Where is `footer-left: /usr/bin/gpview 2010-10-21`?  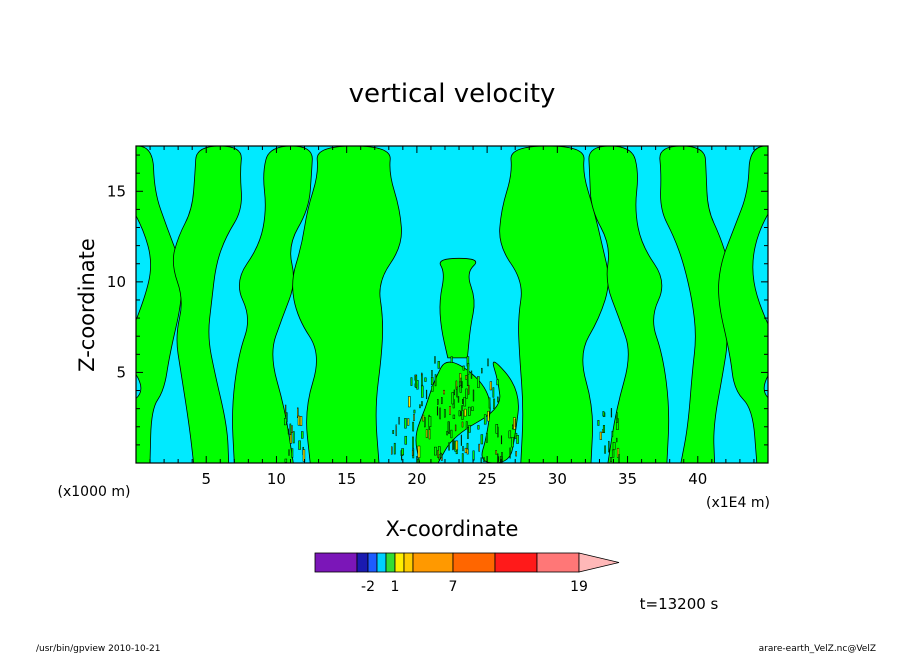
footer-left: /usr/bin/gpview 2010-10-21 is located at coordinates (98, 649).